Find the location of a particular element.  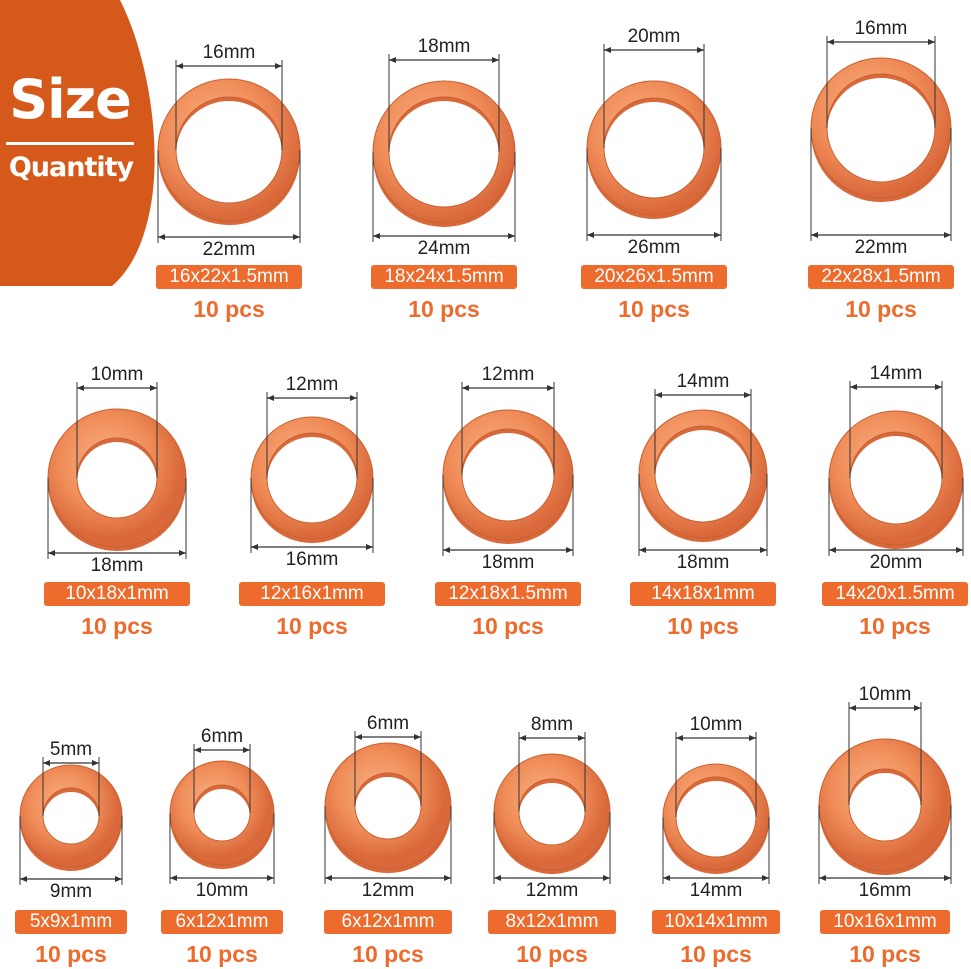

outer-diameter-label: 26mm is located at coordinates (654, 247).